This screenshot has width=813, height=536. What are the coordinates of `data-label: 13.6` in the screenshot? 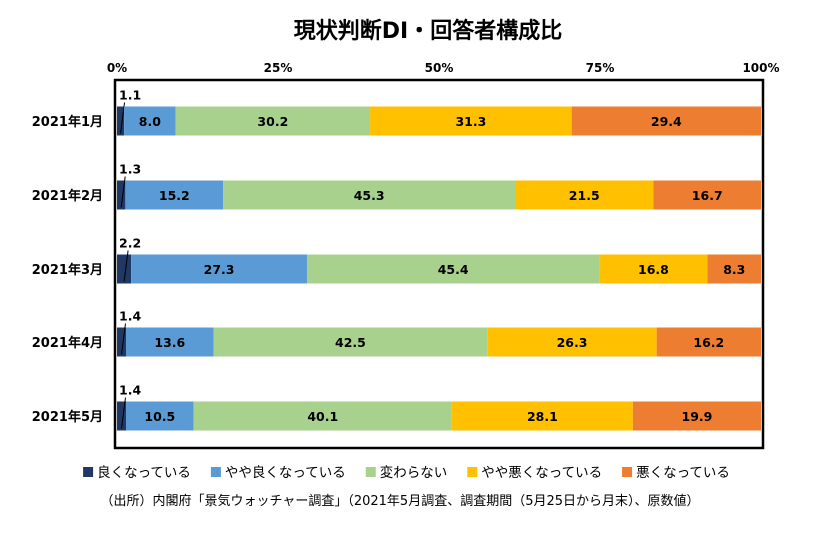 It's located at (169, 342).